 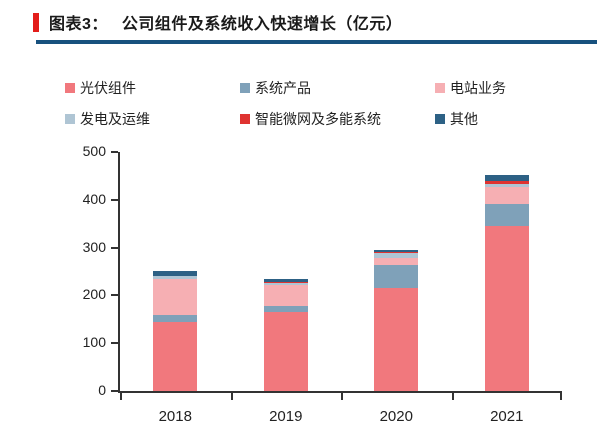 What do you see at coordinates (396, 416) in the screenshot?
I see `x-axis-label: 2020` at bounding box center [396, 416].